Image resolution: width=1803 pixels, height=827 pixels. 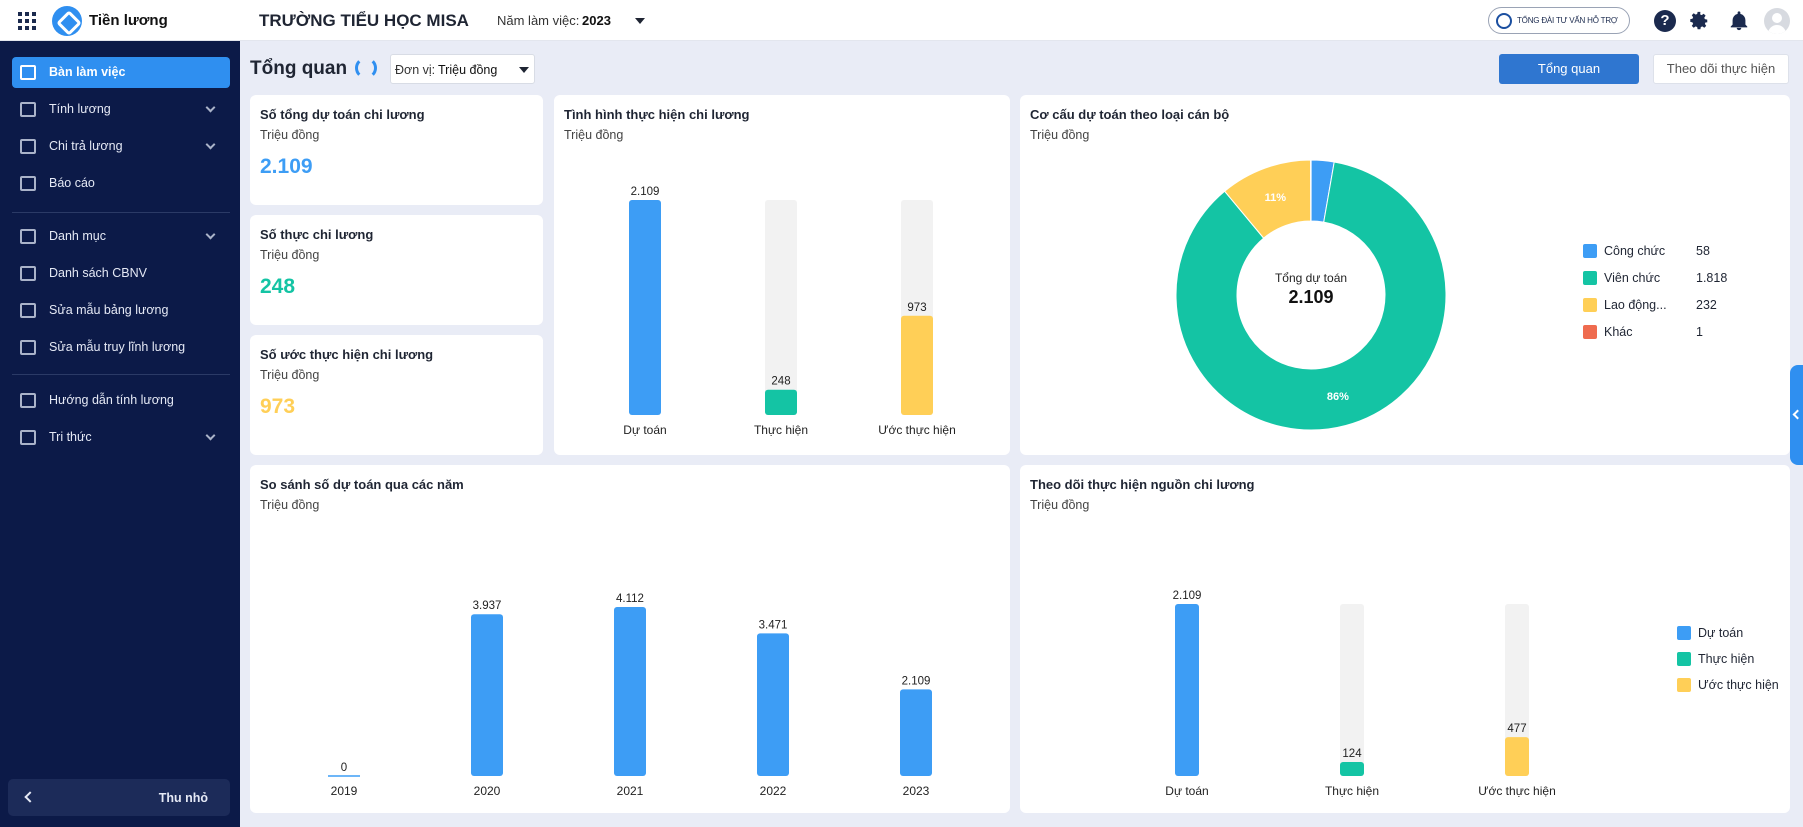 What do you see at coordinates (344, 791) in the screenshot?
I see `category-label: 2019` at bounding box center [344, 791].